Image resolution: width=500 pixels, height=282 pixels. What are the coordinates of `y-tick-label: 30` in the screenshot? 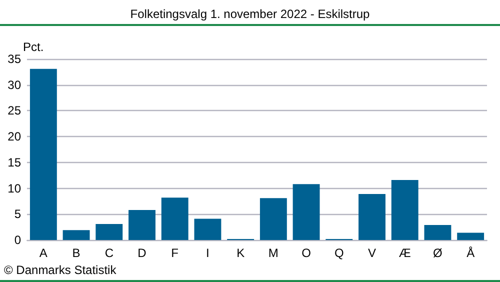 It's located at (15, 85).